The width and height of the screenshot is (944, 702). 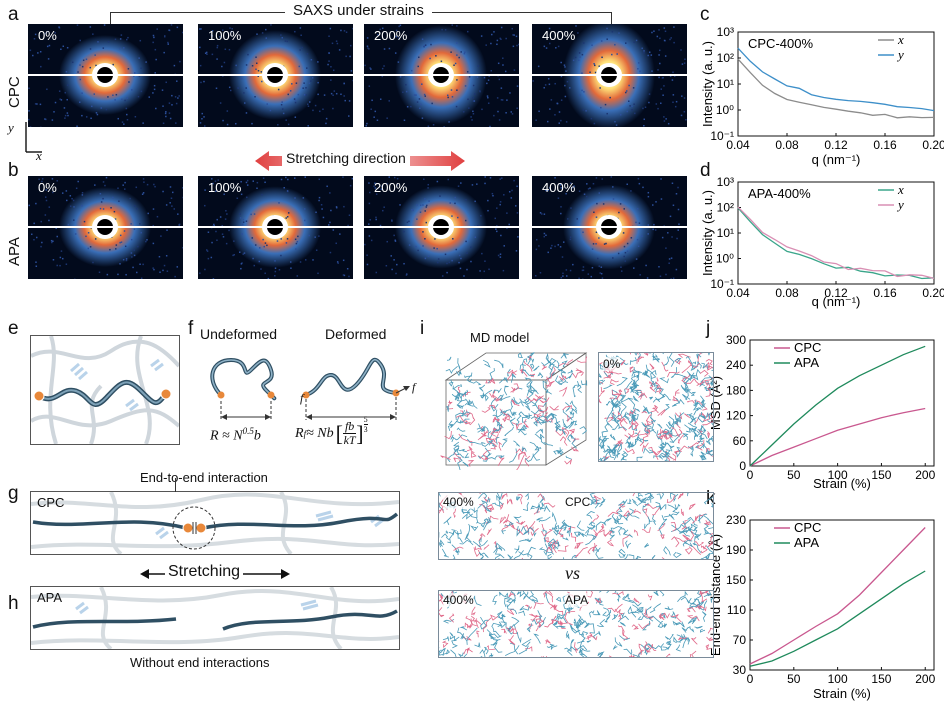 I want to click on legend-label: APA, so click(x=806, y=542).